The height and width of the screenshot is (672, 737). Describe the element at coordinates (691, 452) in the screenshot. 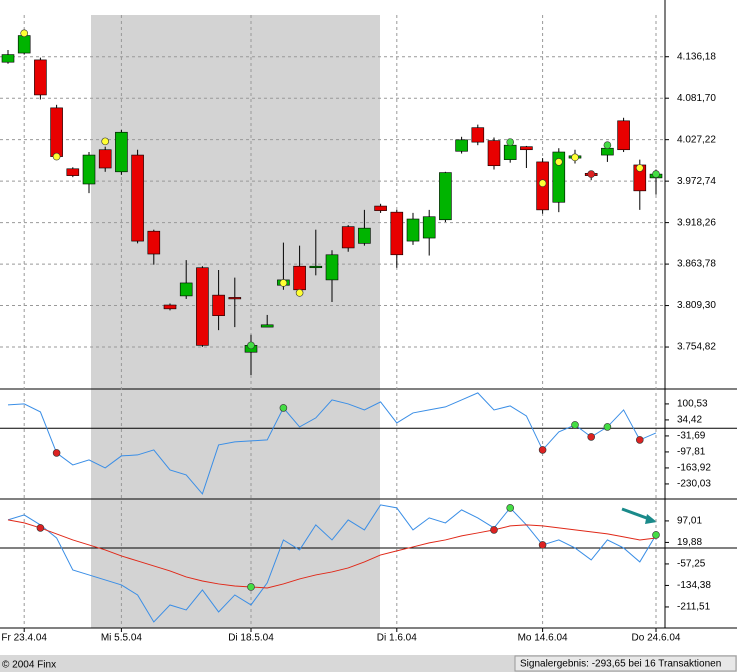

I see `y-tick-label: -97,81` at that location.